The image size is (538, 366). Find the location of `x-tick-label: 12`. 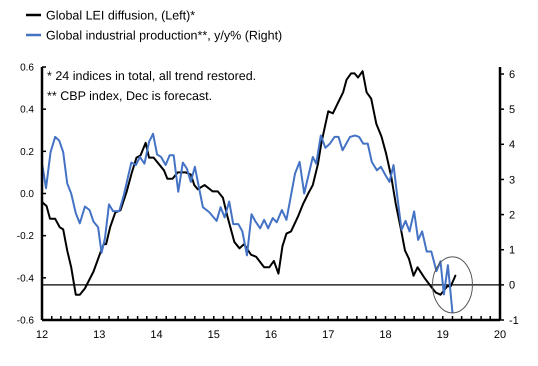

x-tick-label: 12 is located at coordinates (42, 335).